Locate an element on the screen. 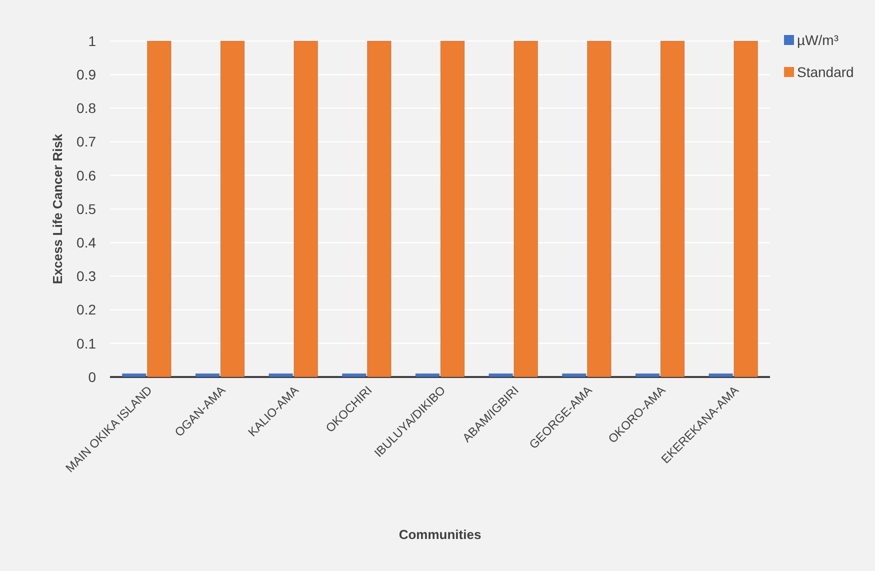 The image size is (875, 571). legend-label: µW/m³ is located at coordinates (818, 40).